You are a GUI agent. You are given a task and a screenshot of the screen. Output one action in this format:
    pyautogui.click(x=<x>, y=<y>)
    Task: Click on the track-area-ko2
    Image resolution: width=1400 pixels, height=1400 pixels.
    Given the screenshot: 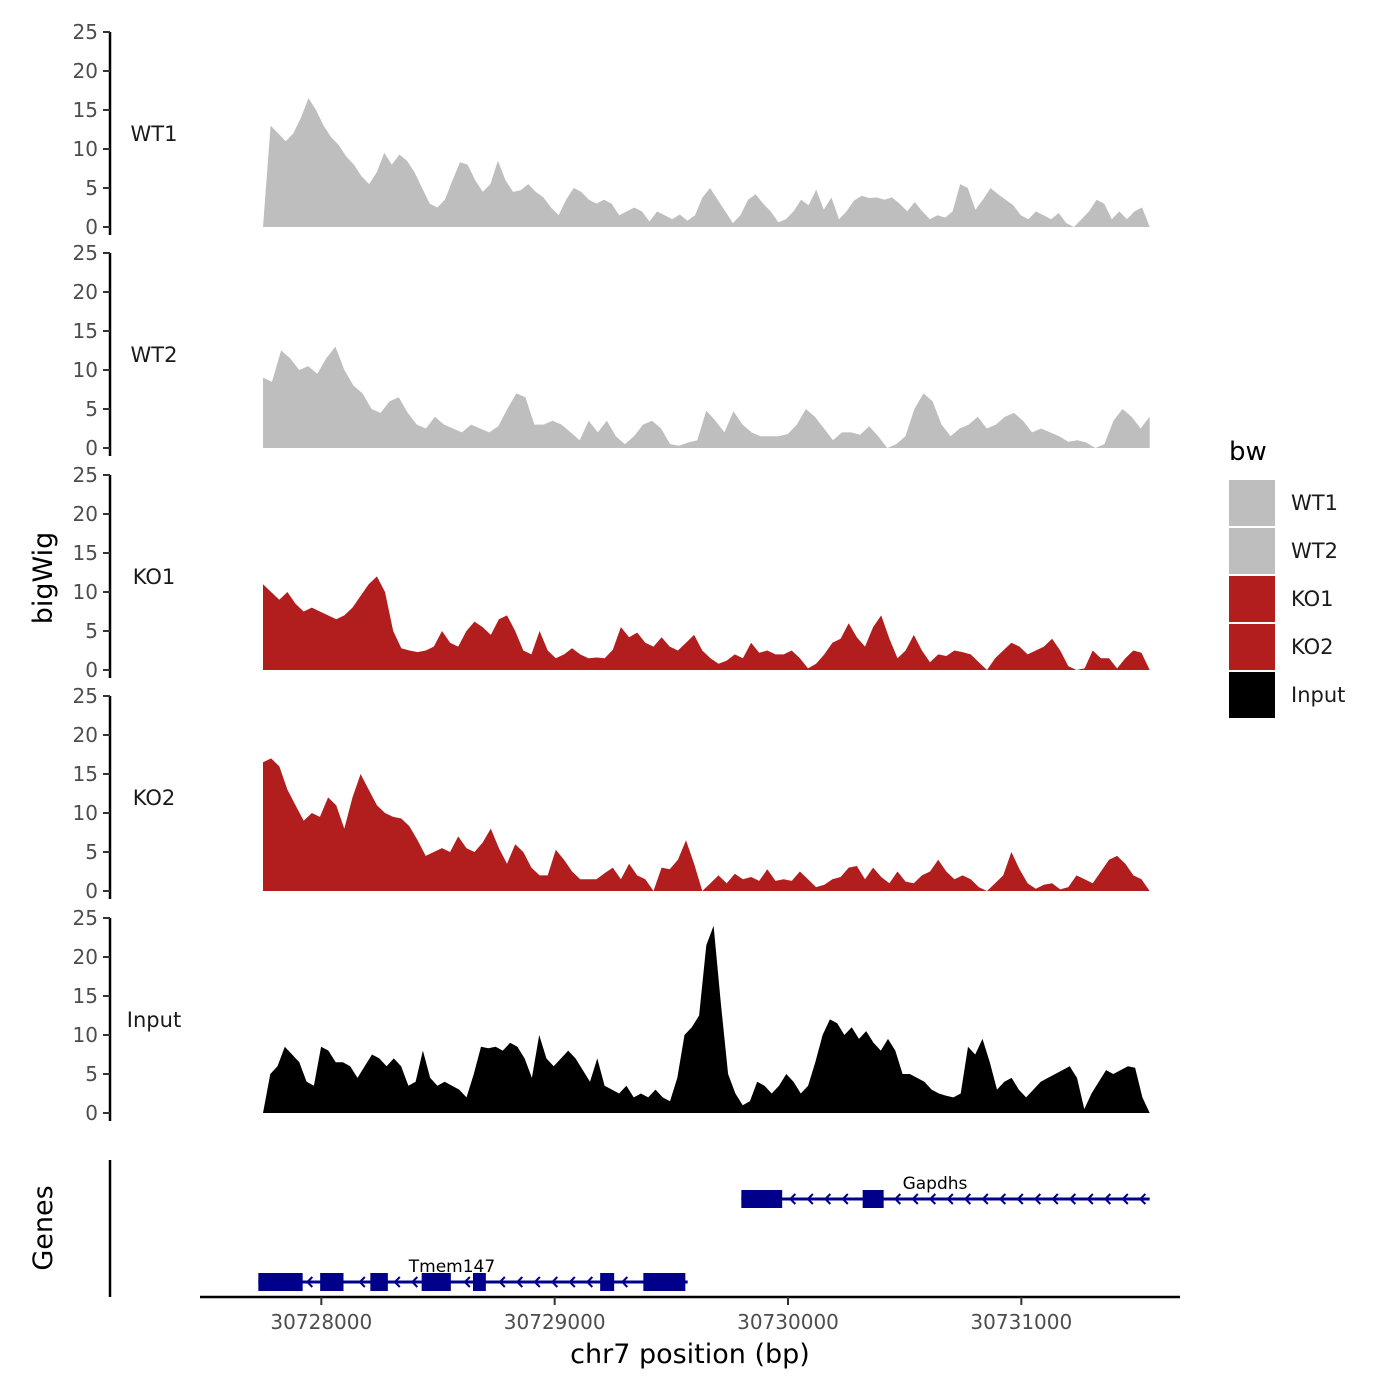 What is the action you would take?
    pyautogui.click(x=706, y=824)
    